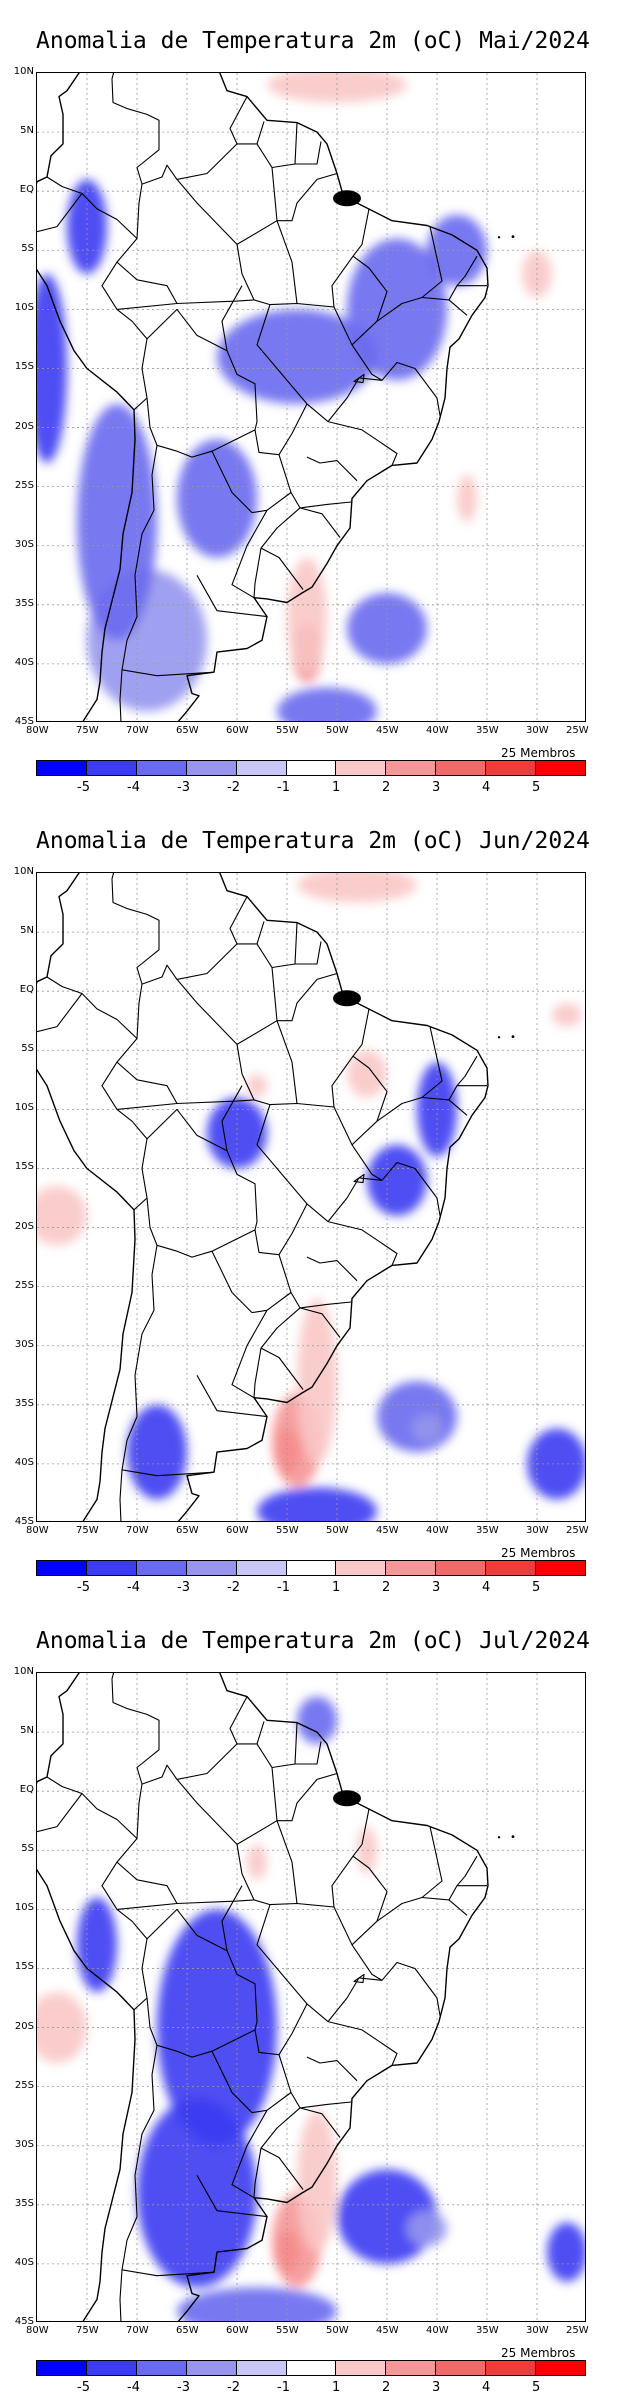  What do you see at coordinates (26, 190) in the screenshot?
I see `lat-tick-label: EQ` at bounding box center [26, 190].